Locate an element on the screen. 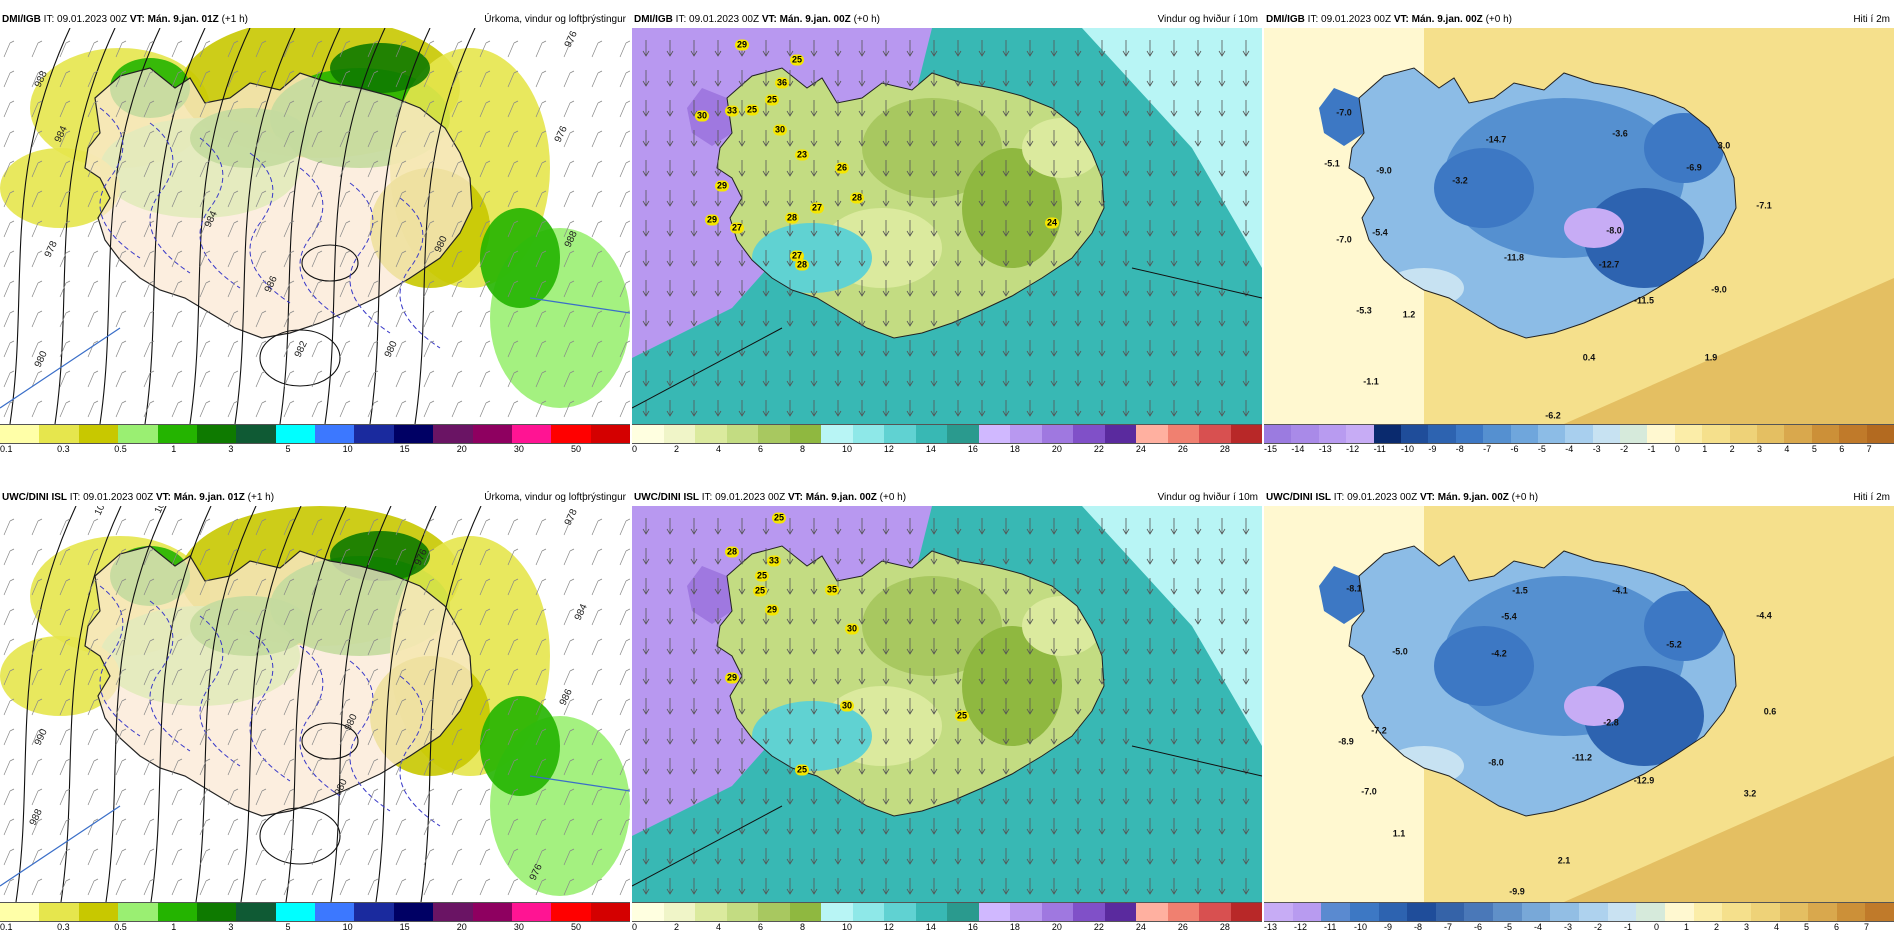 This screenshot has height=950, width=1900. temperature-label: -8.0 is located at coordinates (1614, 230).